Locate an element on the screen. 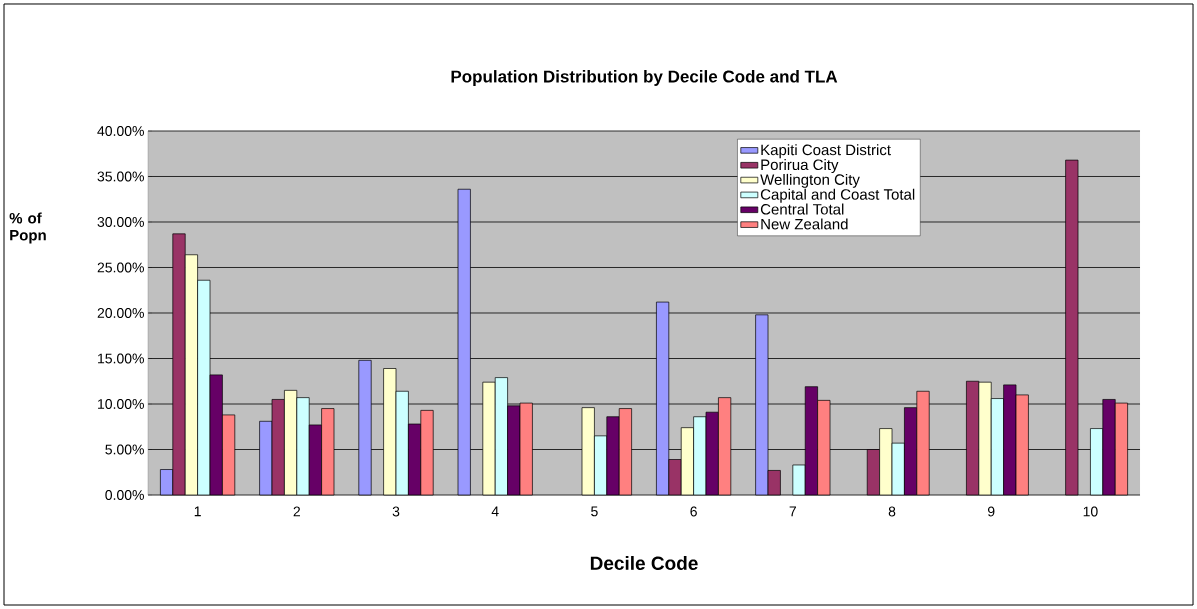 This screenshot has width=1197, height=609. x-tick-label: 4 is located at coordinates (495, 511).